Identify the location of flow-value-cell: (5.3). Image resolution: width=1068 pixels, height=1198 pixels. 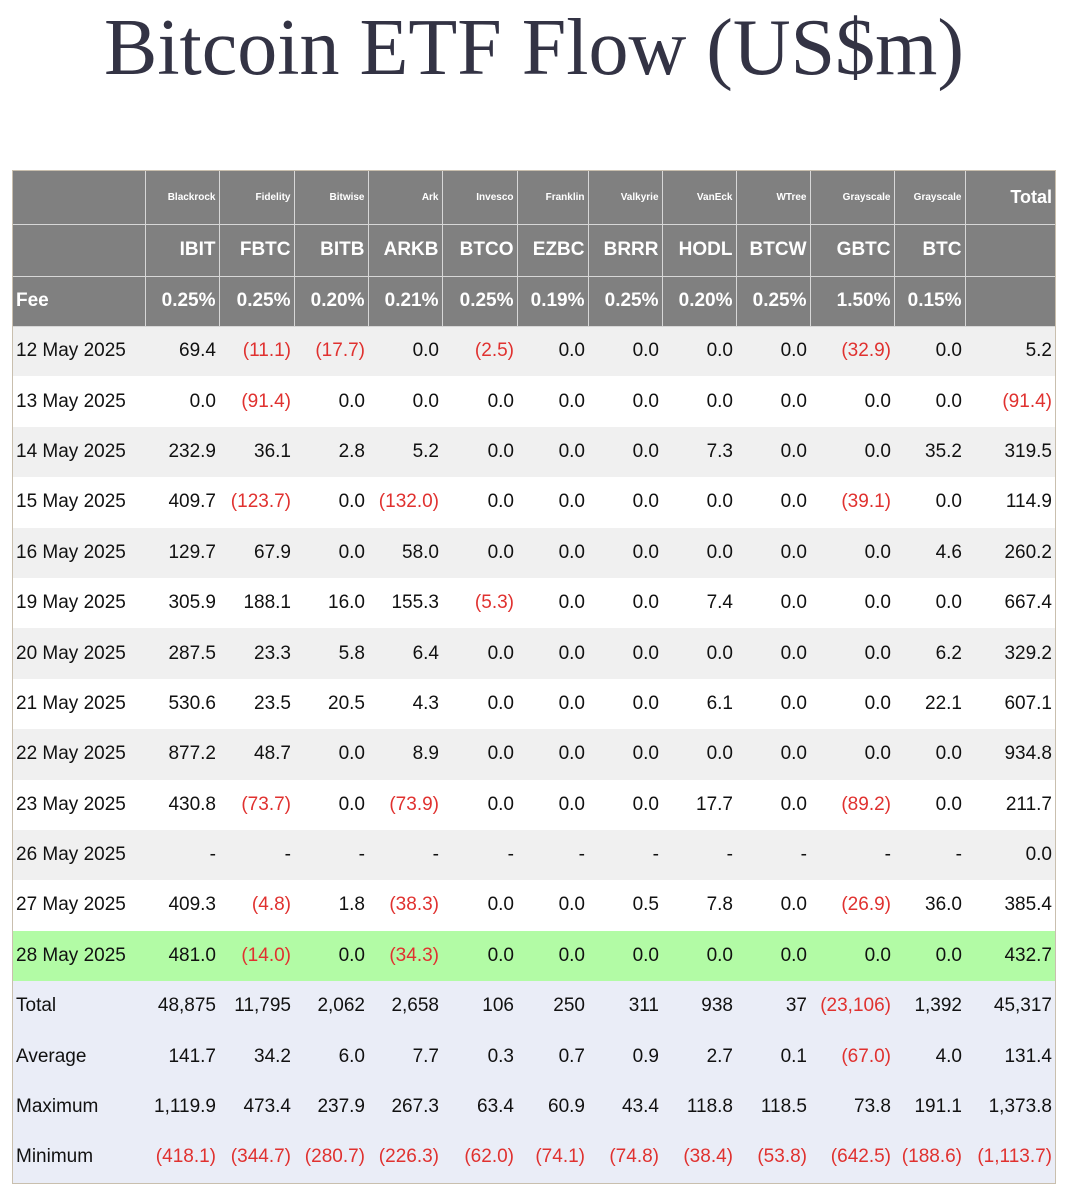
(479, 603).